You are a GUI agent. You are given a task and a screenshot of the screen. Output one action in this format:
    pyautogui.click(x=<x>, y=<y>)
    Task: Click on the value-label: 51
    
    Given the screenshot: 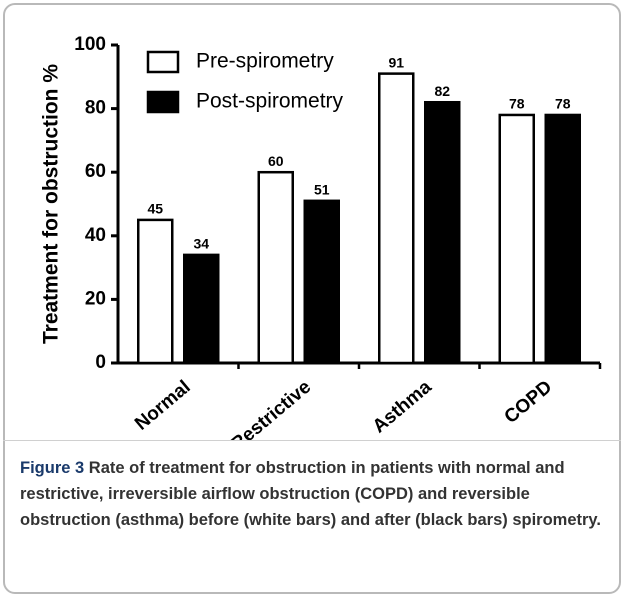 What is the action you would take?
    pyautogui.click(x=322, y=190)
    